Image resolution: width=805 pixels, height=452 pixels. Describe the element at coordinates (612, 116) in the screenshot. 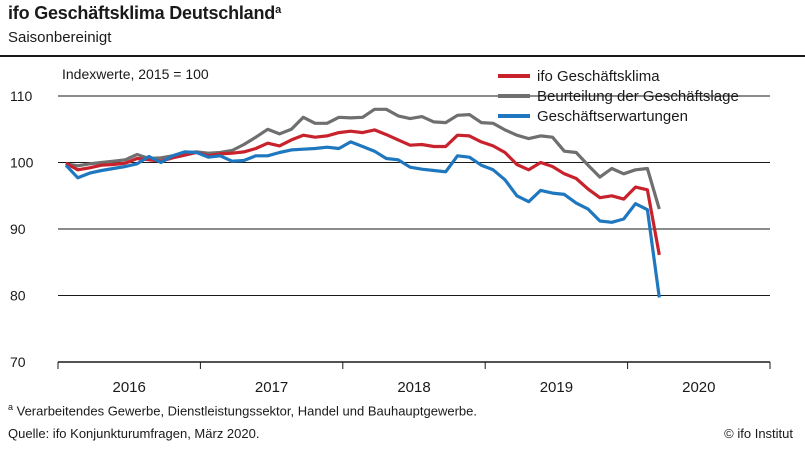

I see `legend-label-2: Geschäftserwartungen` at that location.